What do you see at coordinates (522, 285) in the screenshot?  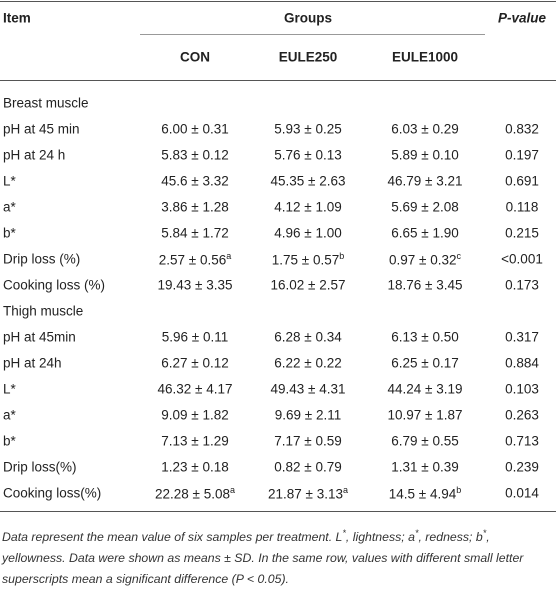 I see `p-value: 0.173` at bounding box center [522, 285].